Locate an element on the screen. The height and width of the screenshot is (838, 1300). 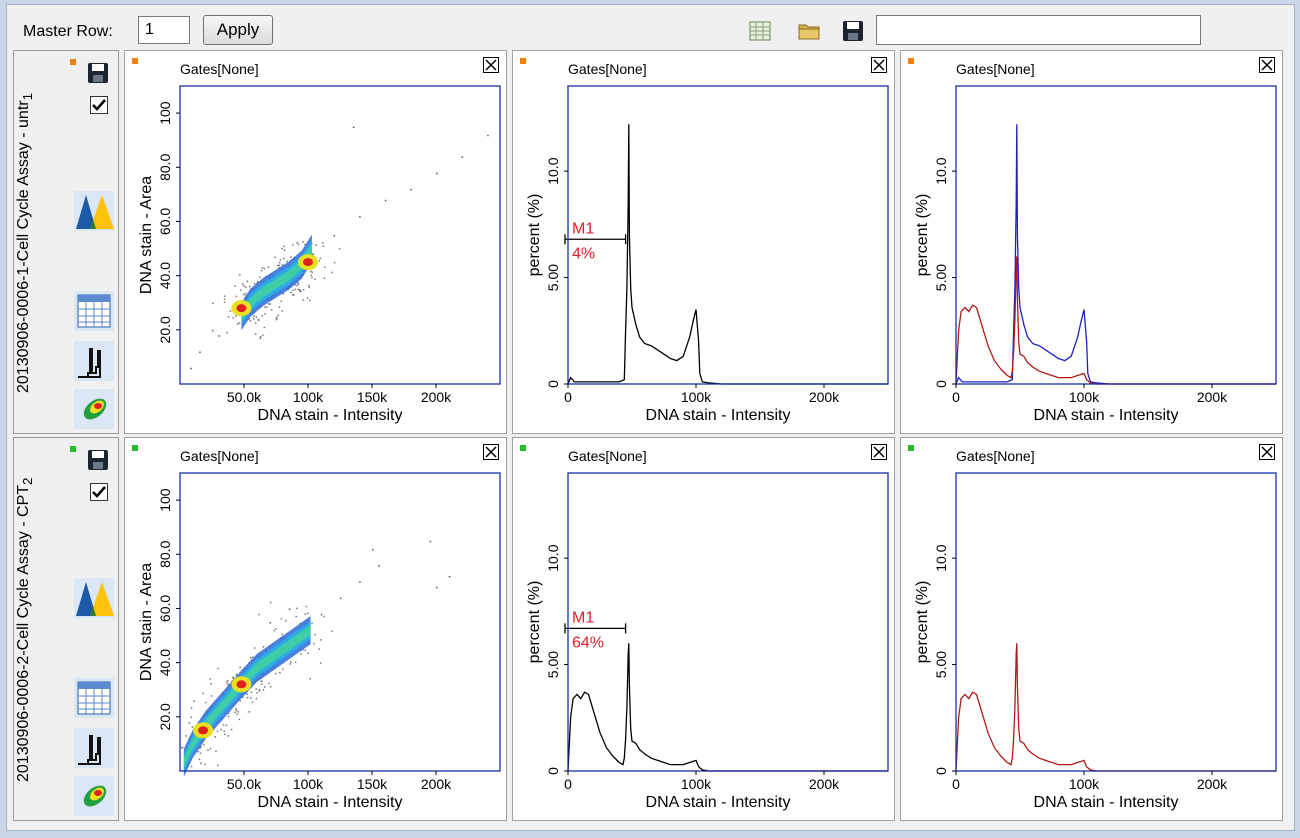
y-tick-label: 60.0 is located at coordinates (165, 608).